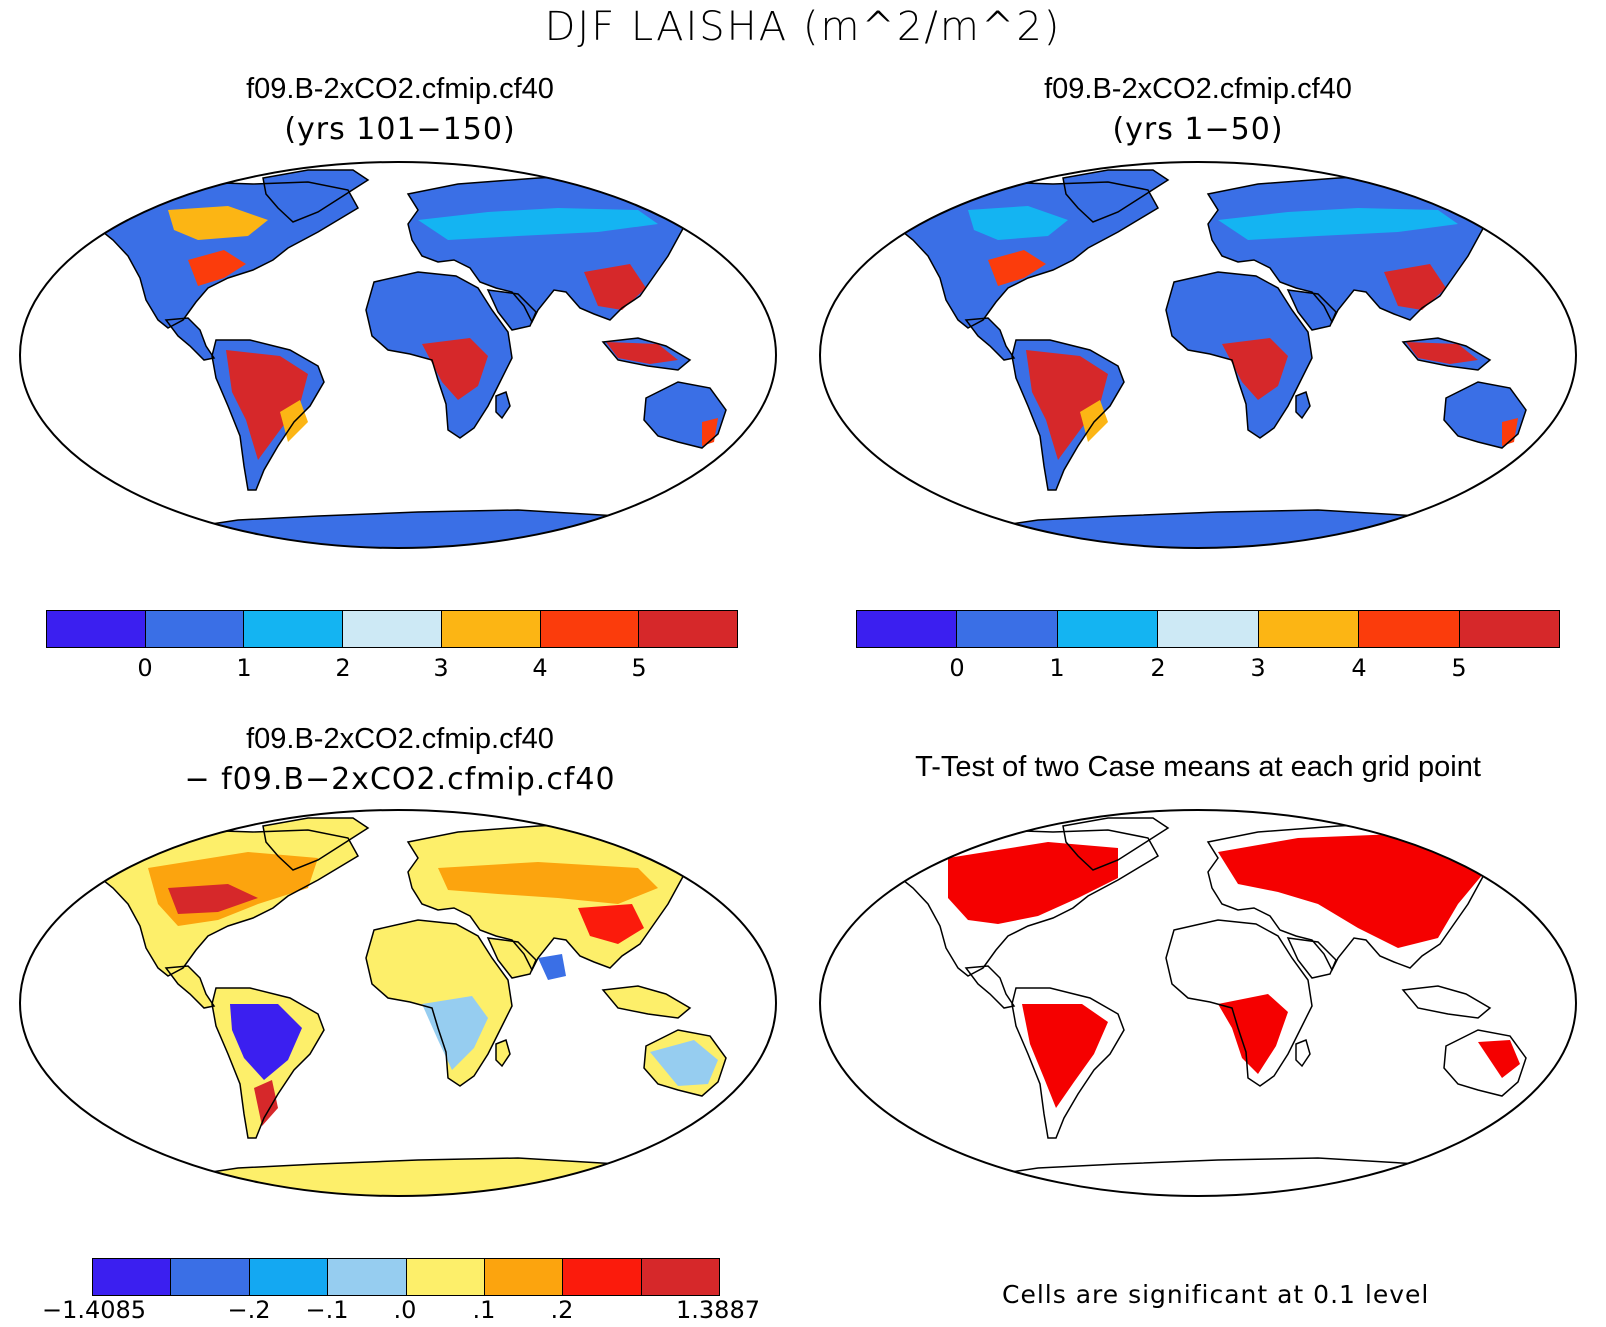  What do you see at coordinates (400, 89) in the screenshot?
I see `panel1-title: f09.B-2xCO2.cfmip.cf40` at bounding box center [400, 89].